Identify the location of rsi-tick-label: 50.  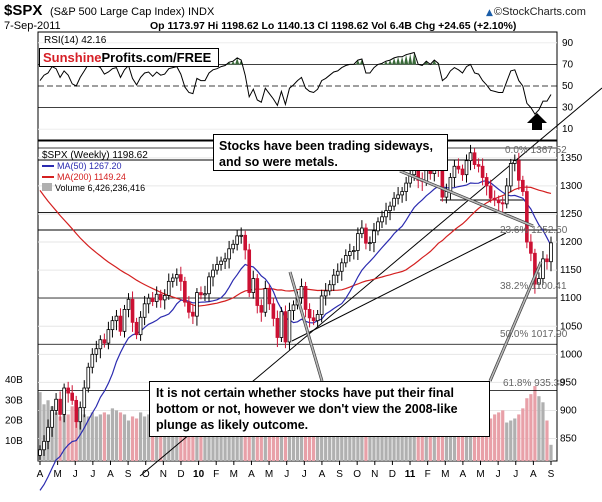
(568, 86).